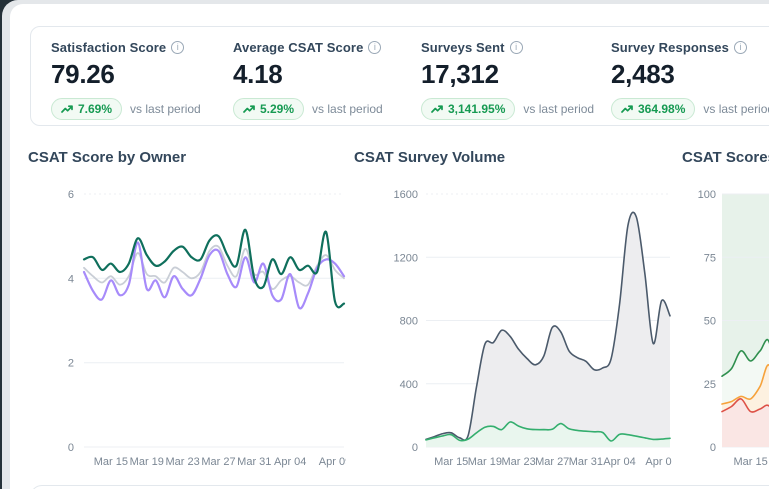 This screenshot has height=489, width=769. Describe the element at coordinates (477, 109) in the screenshot. I see `trend-value: 3,141.95%` at that location.